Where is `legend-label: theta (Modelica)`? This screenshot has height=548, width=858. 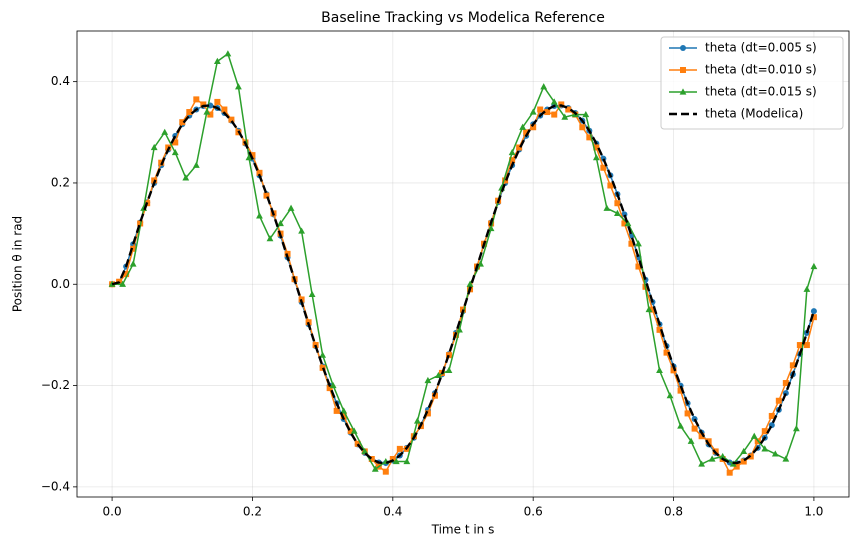 legend-label: theta (Modelica) is located at coordinates (754, 114).